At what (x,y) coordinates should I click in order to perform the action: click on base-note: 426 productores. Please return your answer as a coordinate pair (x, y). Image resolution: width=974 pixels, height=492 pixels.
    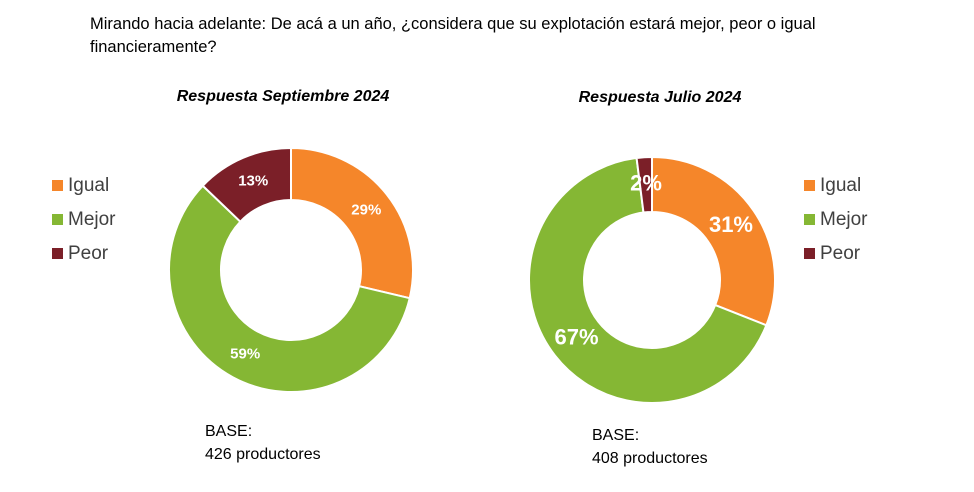
    Looking at the image, I should click on (263, 454).